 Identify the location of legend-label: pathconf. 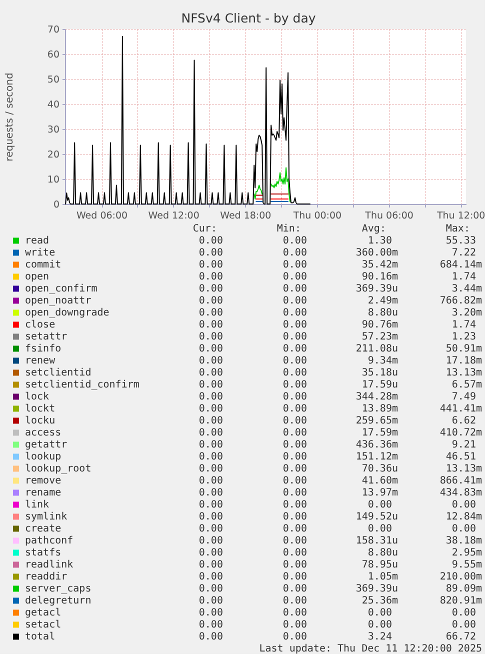
(49, 541).